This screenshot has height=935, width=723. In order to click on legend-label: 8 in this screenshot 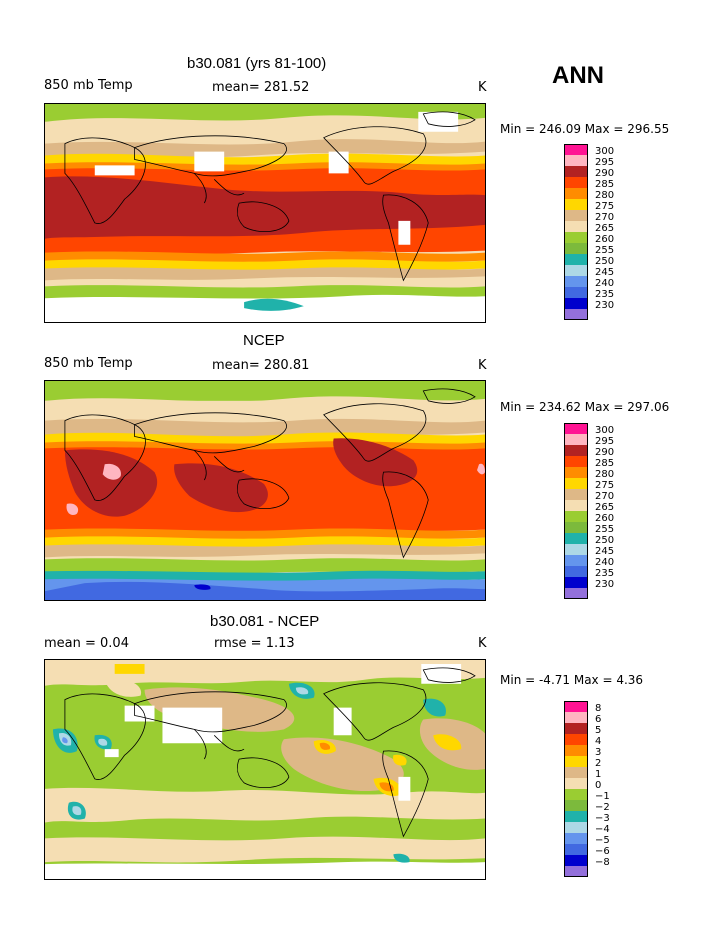, I will do `click(598, 708)`.